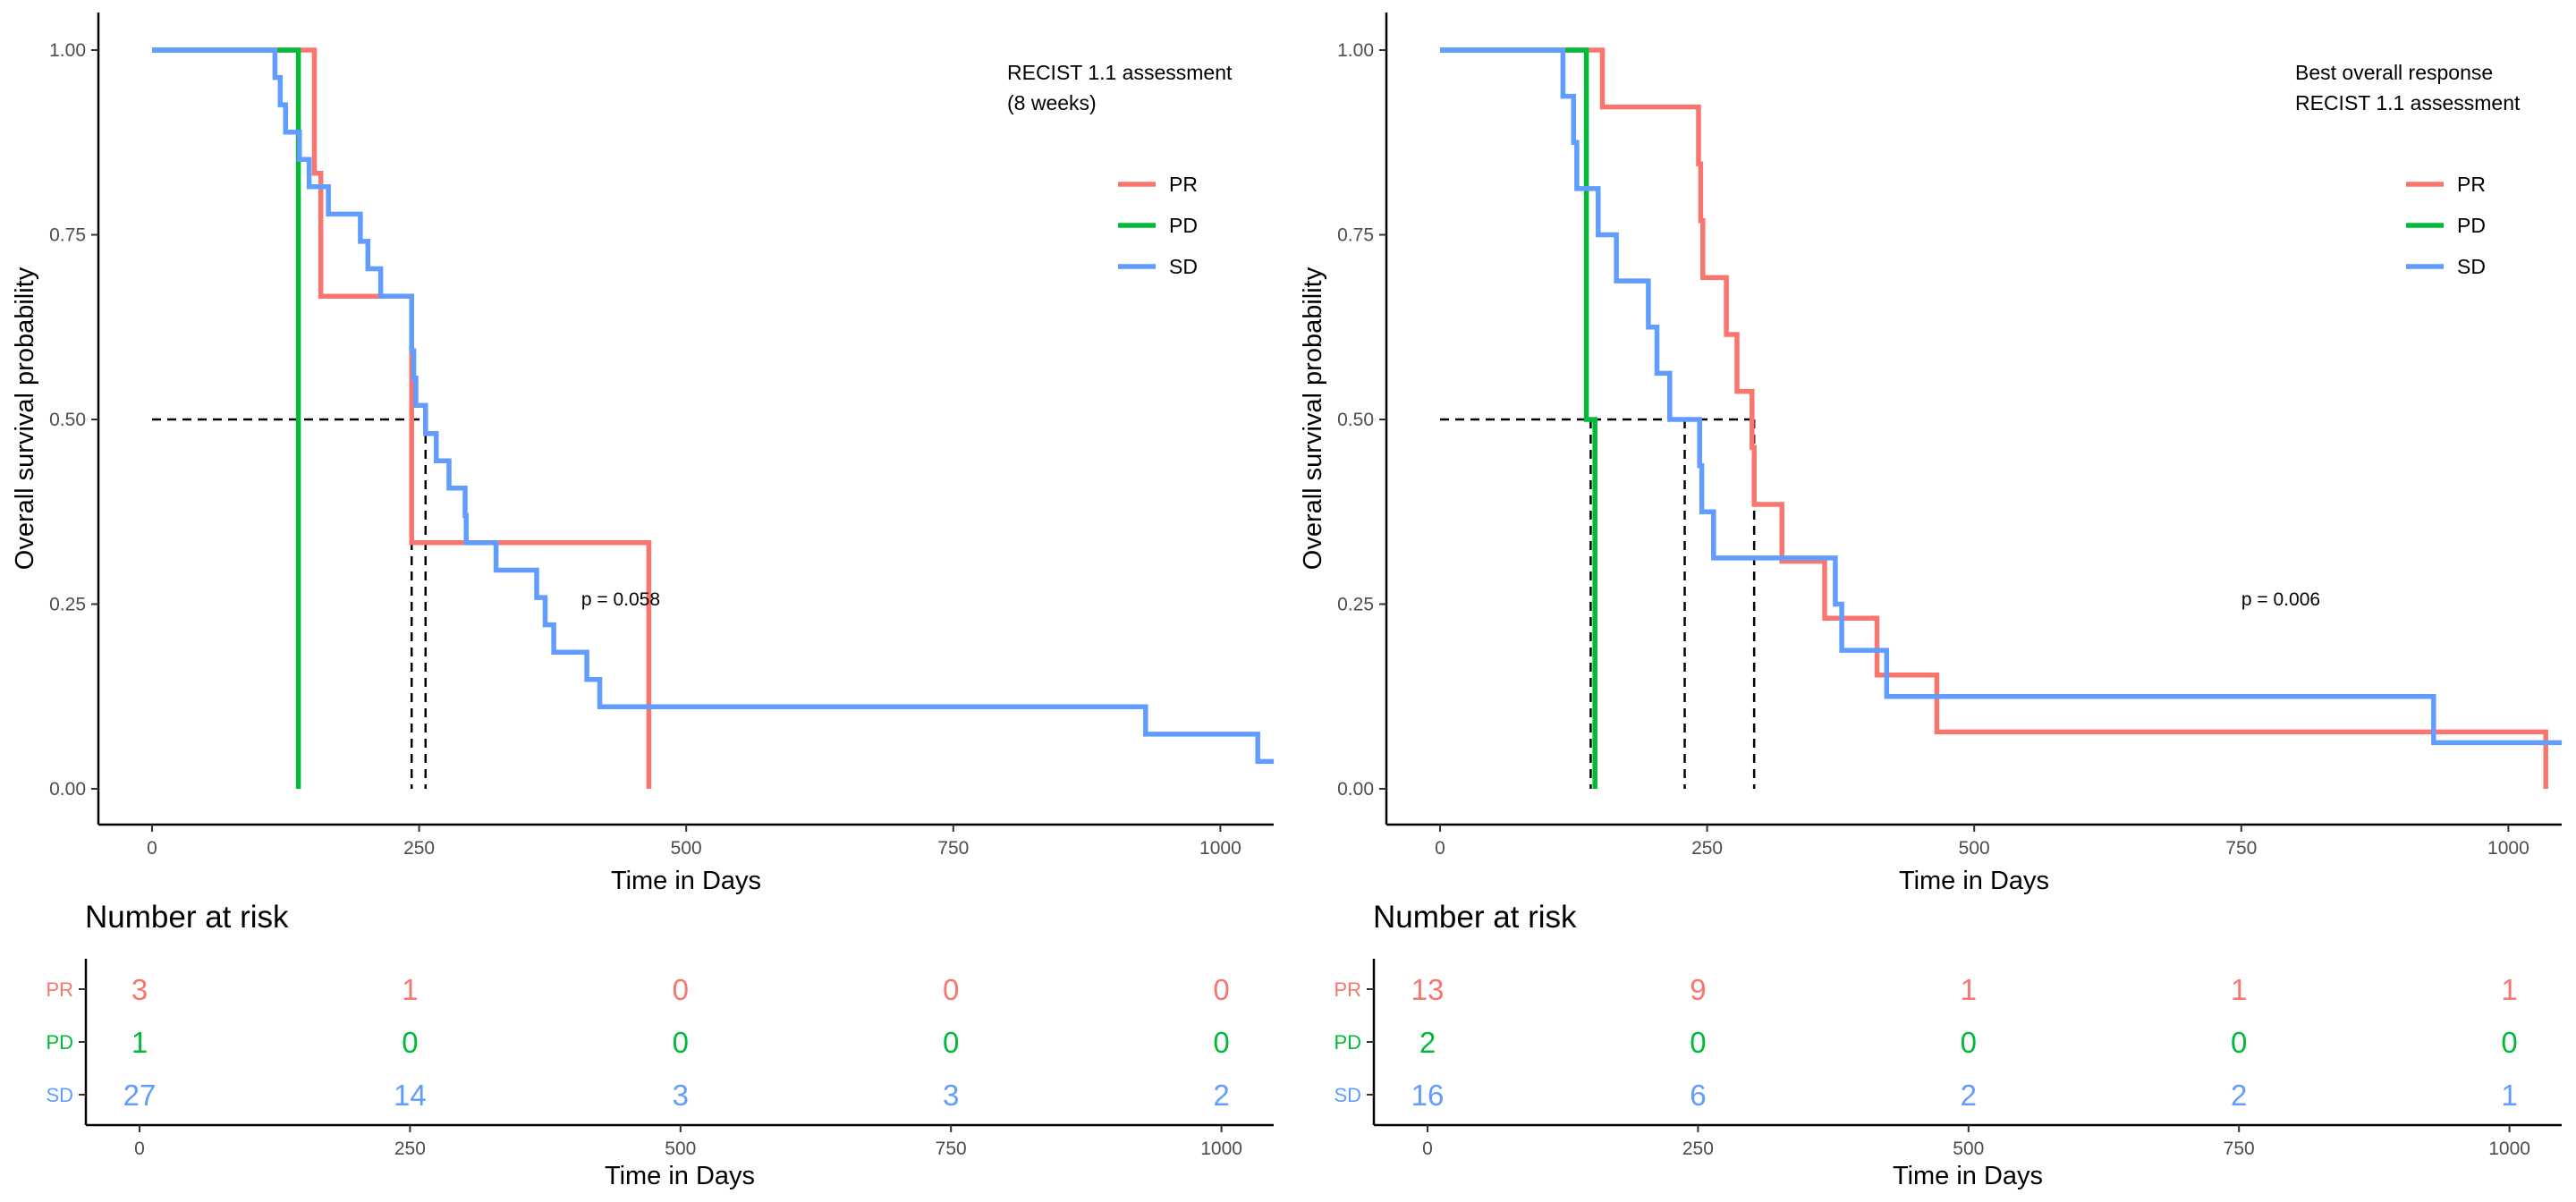 The height and width of the screenshot is (1202, 2576). Describe the element at coordinates (1698, 989) in the screenshot. I see `risk-cell: 9` at that location.